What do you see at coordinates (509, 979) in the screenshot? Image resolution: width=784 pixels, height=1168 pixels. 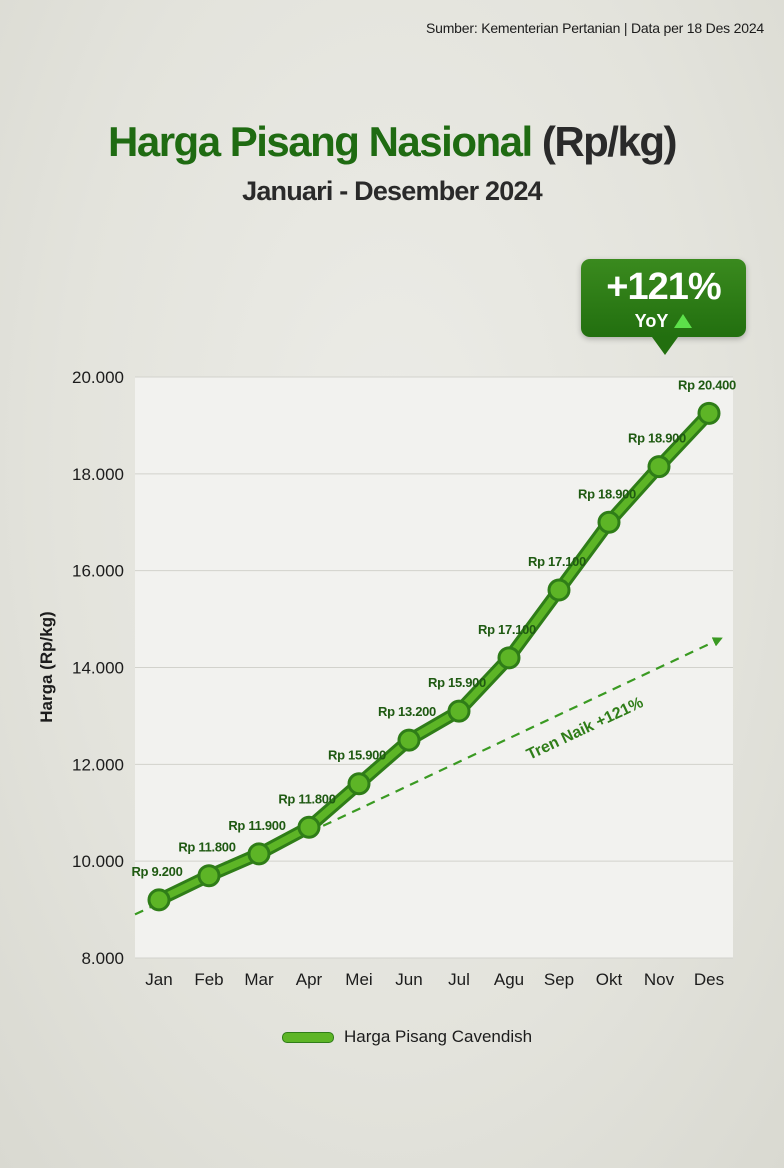 I see `x-tick-label: Agu` at bounding box center [509, 979].